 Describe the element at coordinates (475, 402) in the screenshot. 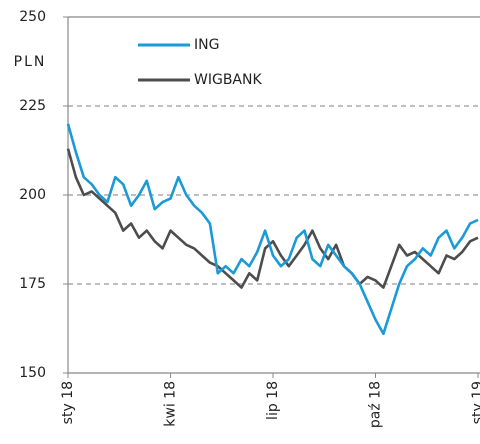

I see `x-tick-label: sty 19` at that location.